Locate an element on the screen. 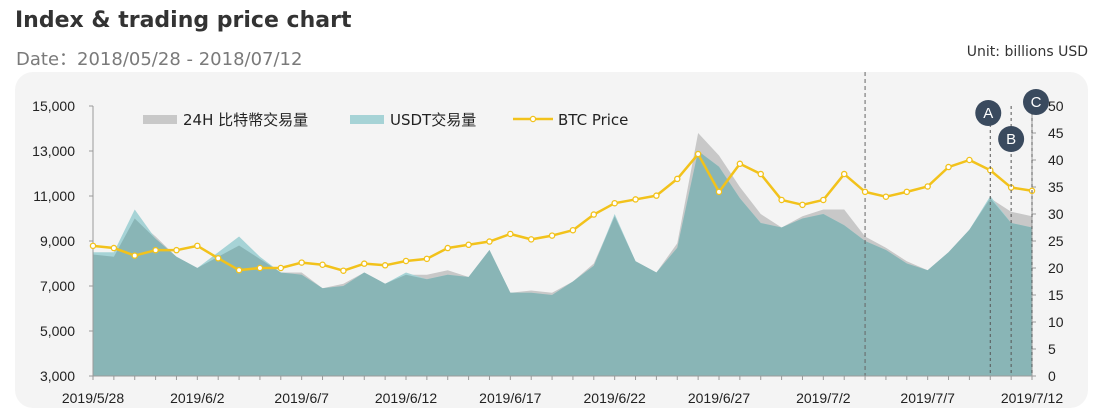  annotation-label-b: B is located at coordinates (1011, 139).